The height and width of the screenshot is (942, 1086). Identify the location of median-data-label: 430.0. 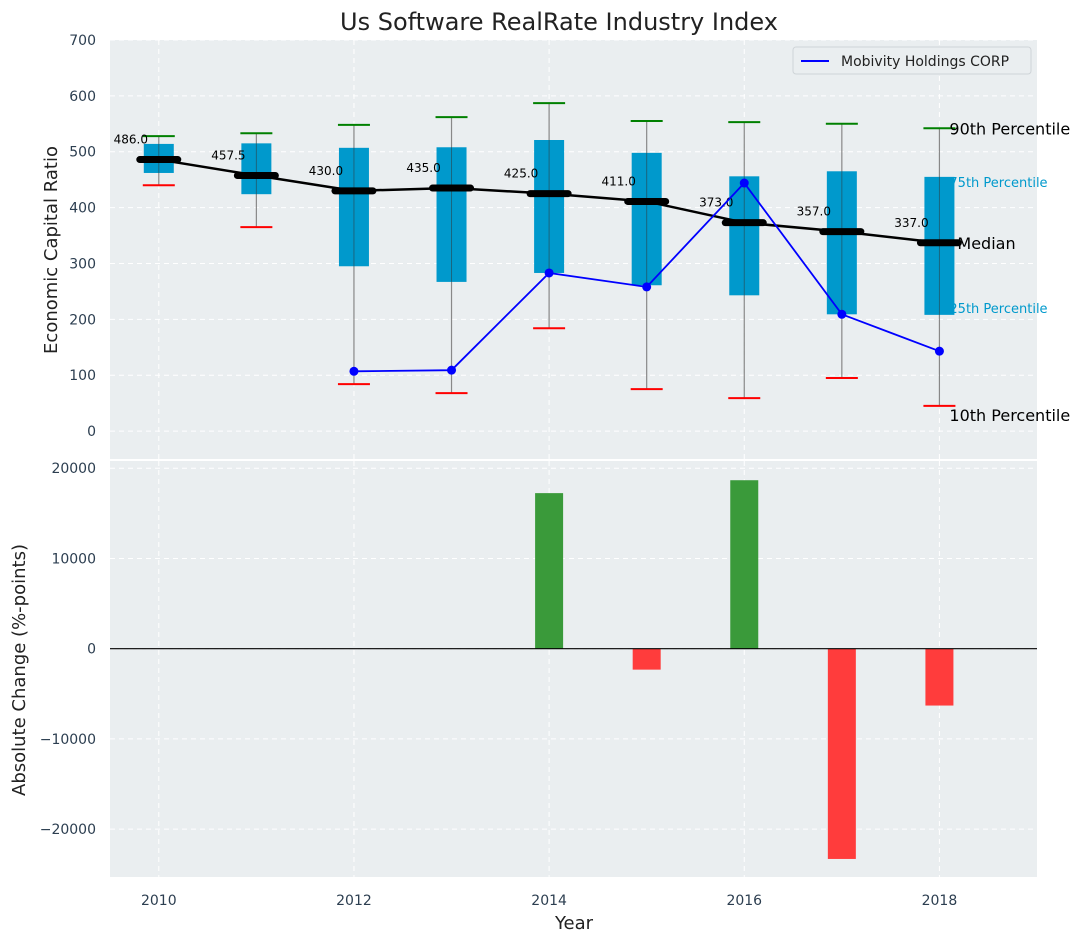
(326, 171).